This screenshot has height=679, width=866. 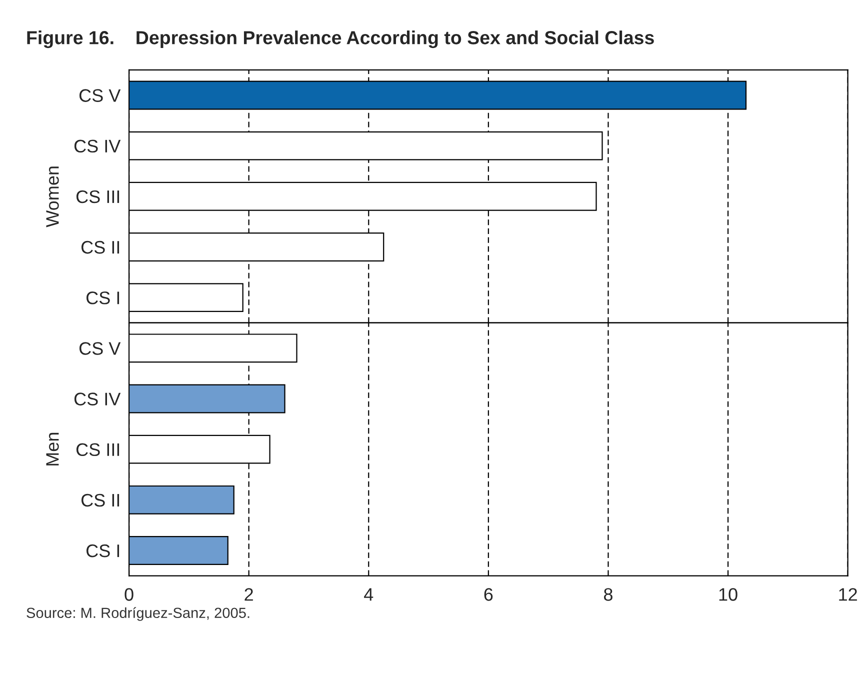 I want to click on x-tick-label: 0, so click(x=129, y=594).